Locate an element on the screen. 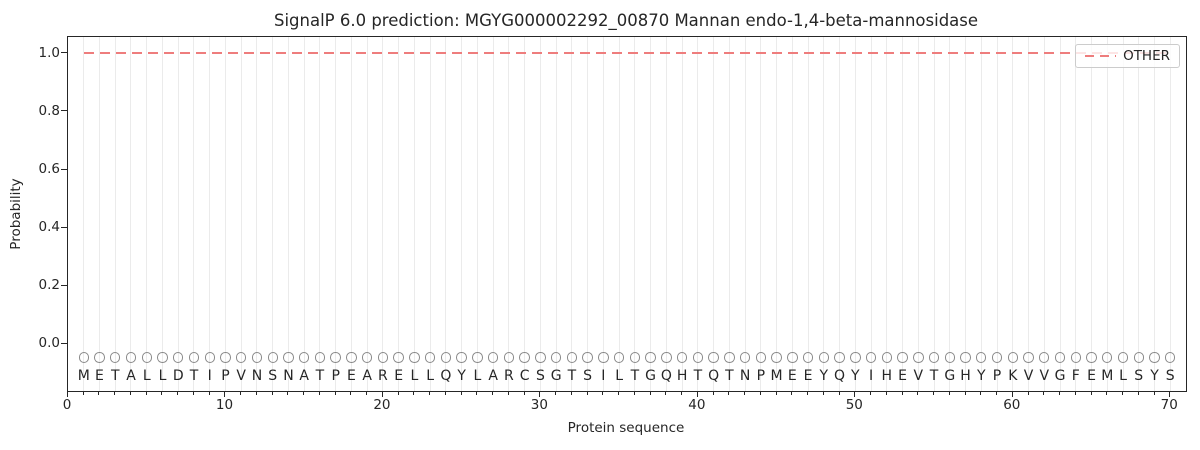 Image resolution: width=1200 pixels, height=450 pixels. residue-letter: P is located at coordinates (225, 375).